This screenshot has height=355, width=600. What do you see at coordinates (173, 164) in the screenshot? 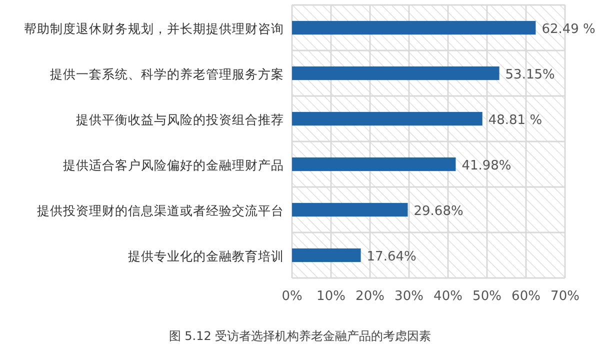
I see `y-tick-label: 提供适合客户风险偏好的金融理财产品` at bounding box center [173, 164].